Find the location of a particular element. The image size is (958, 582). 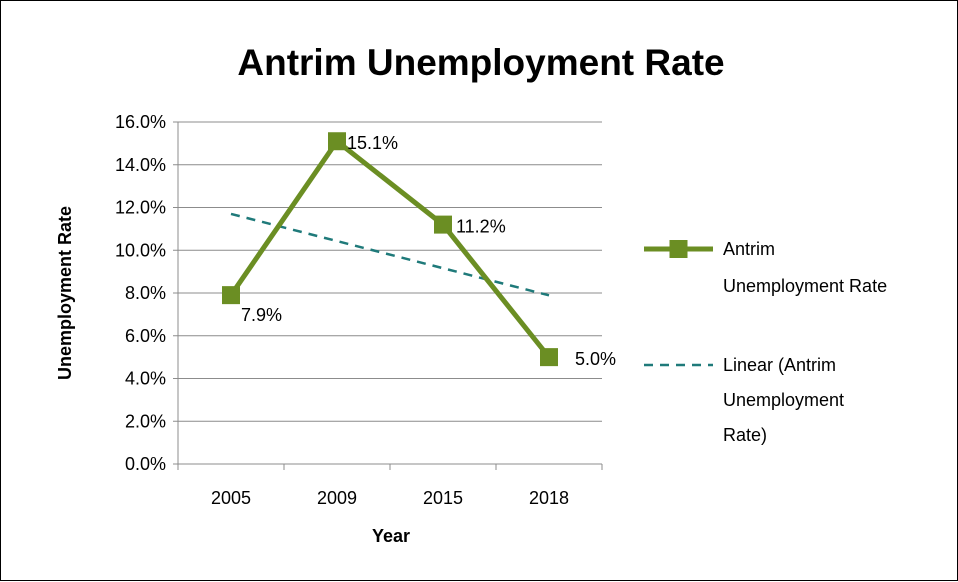

y-tick-label: 2.0% is located at coordinates (145, 421).